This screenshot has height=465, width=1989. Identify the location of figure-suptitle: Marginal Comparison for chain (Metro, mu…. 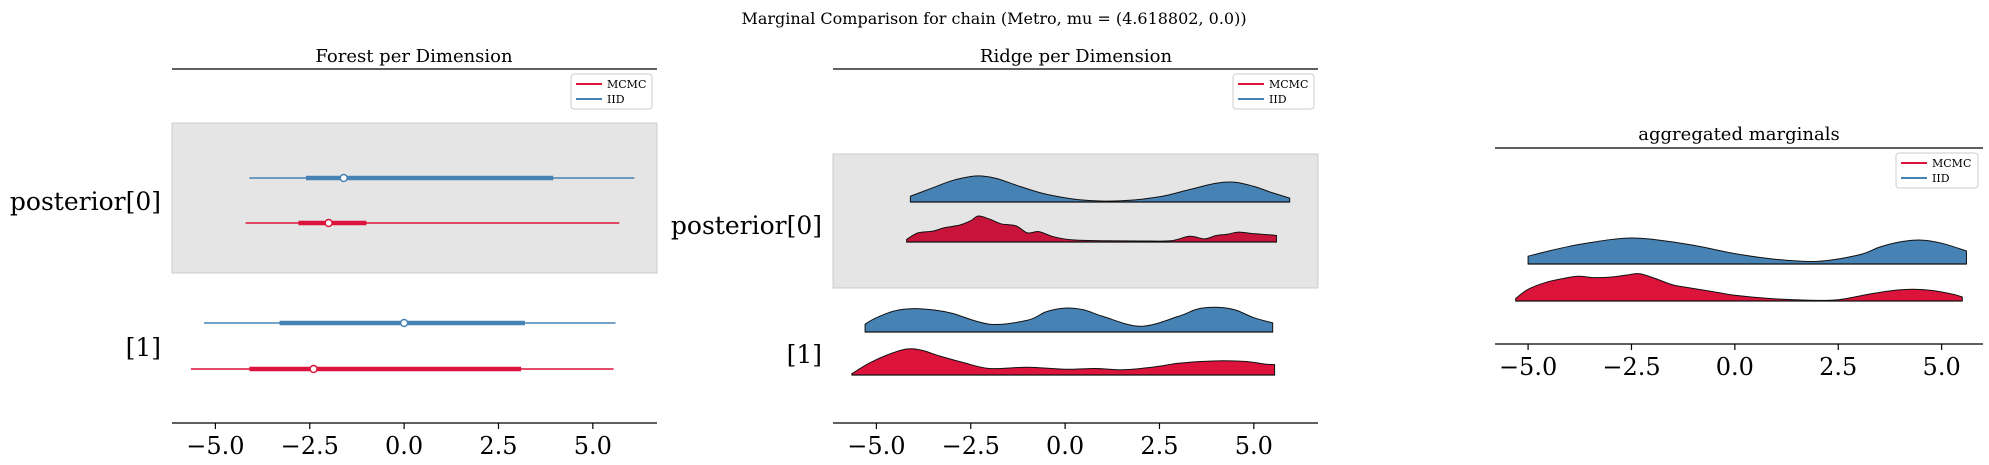
(993, 18).